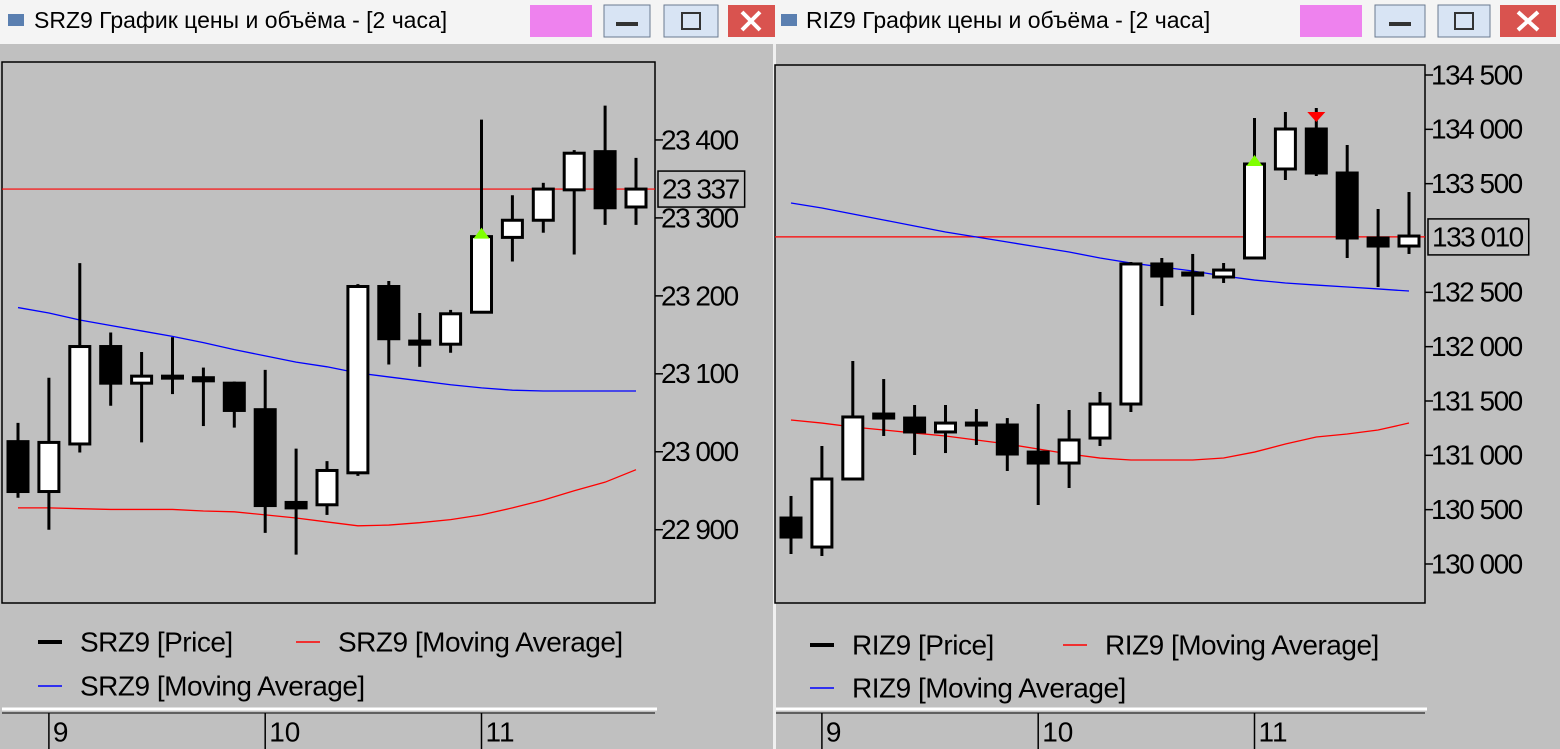  Describe the element at coordinates (1477, 509) in the screenshot. I see `y-tick-label: 130 500` at that location.